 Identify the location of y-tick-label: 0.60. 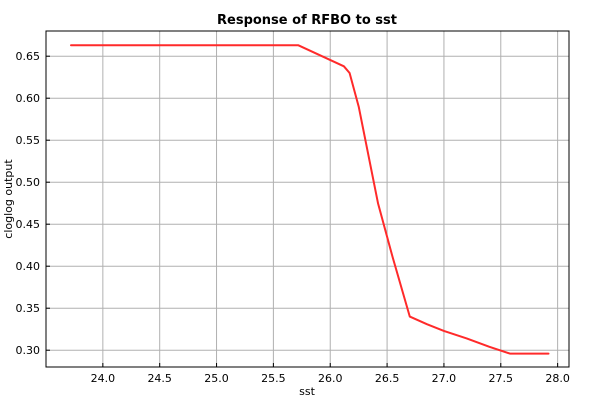
(28, 98).